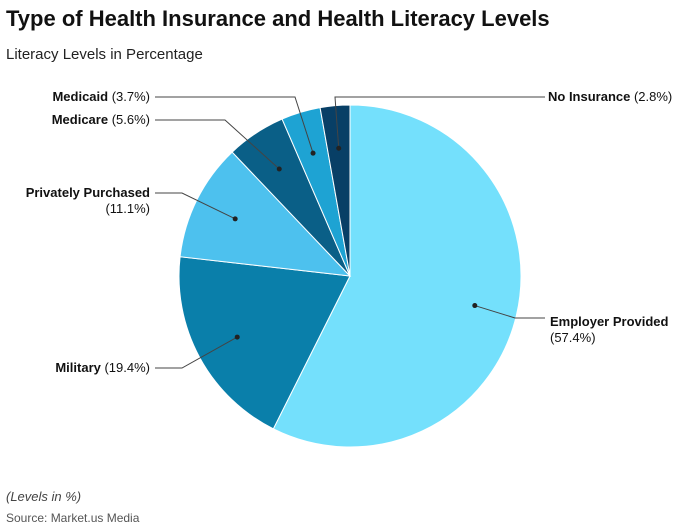 This screenshot has height=531, width=700. What do you see at coordinates (80, 119) in the screenshot?
I see `slice-label-name: Medicare` at bounding box center [80, 119].